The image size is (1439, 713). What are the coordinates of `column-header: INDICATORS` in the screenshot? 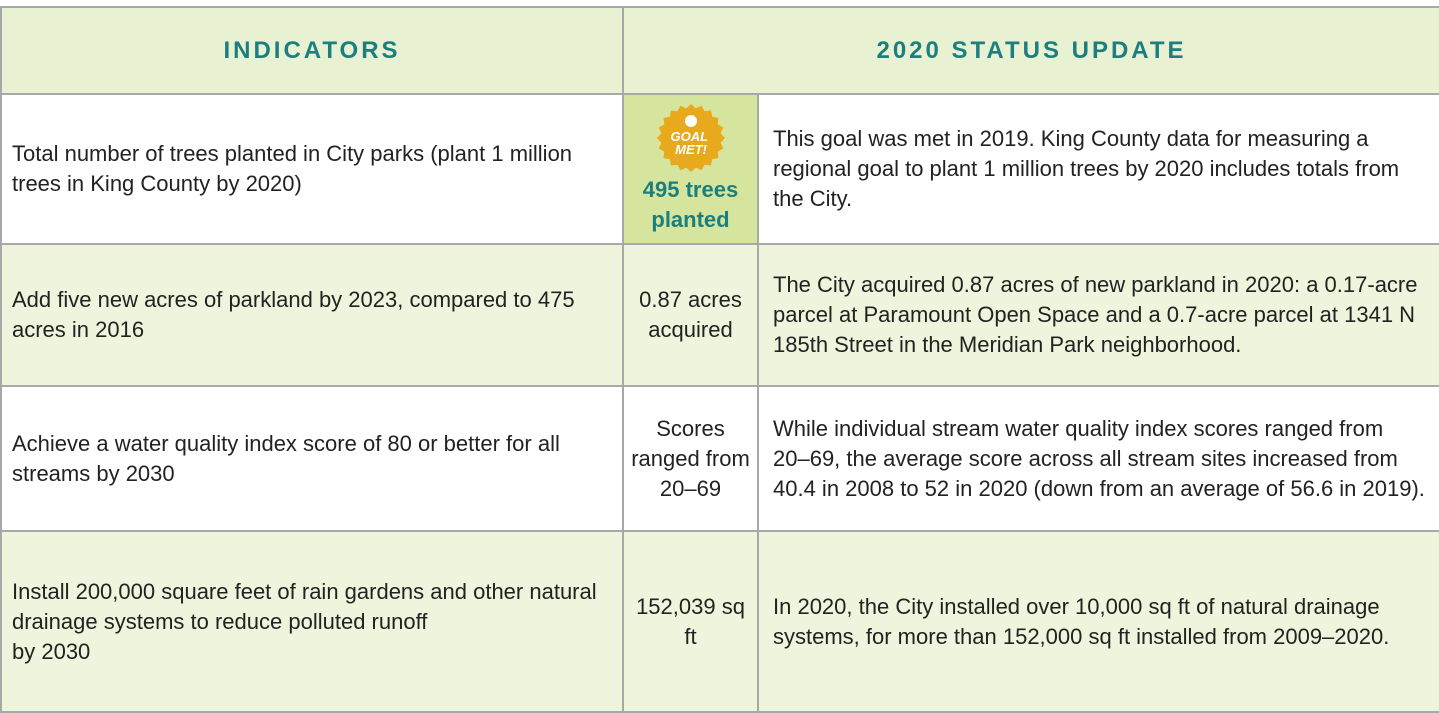 It's located at (312, 50).